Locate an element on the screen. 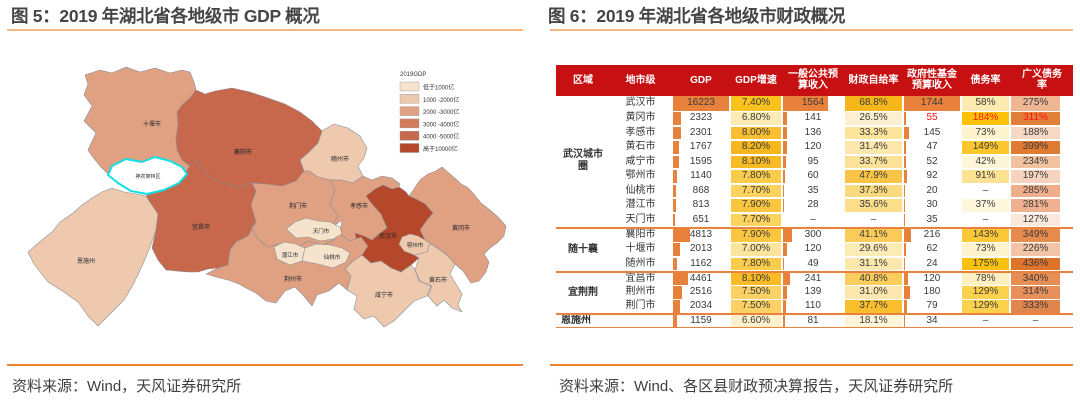  svg-text: 孝感市 is located at coordinates (359, 206).